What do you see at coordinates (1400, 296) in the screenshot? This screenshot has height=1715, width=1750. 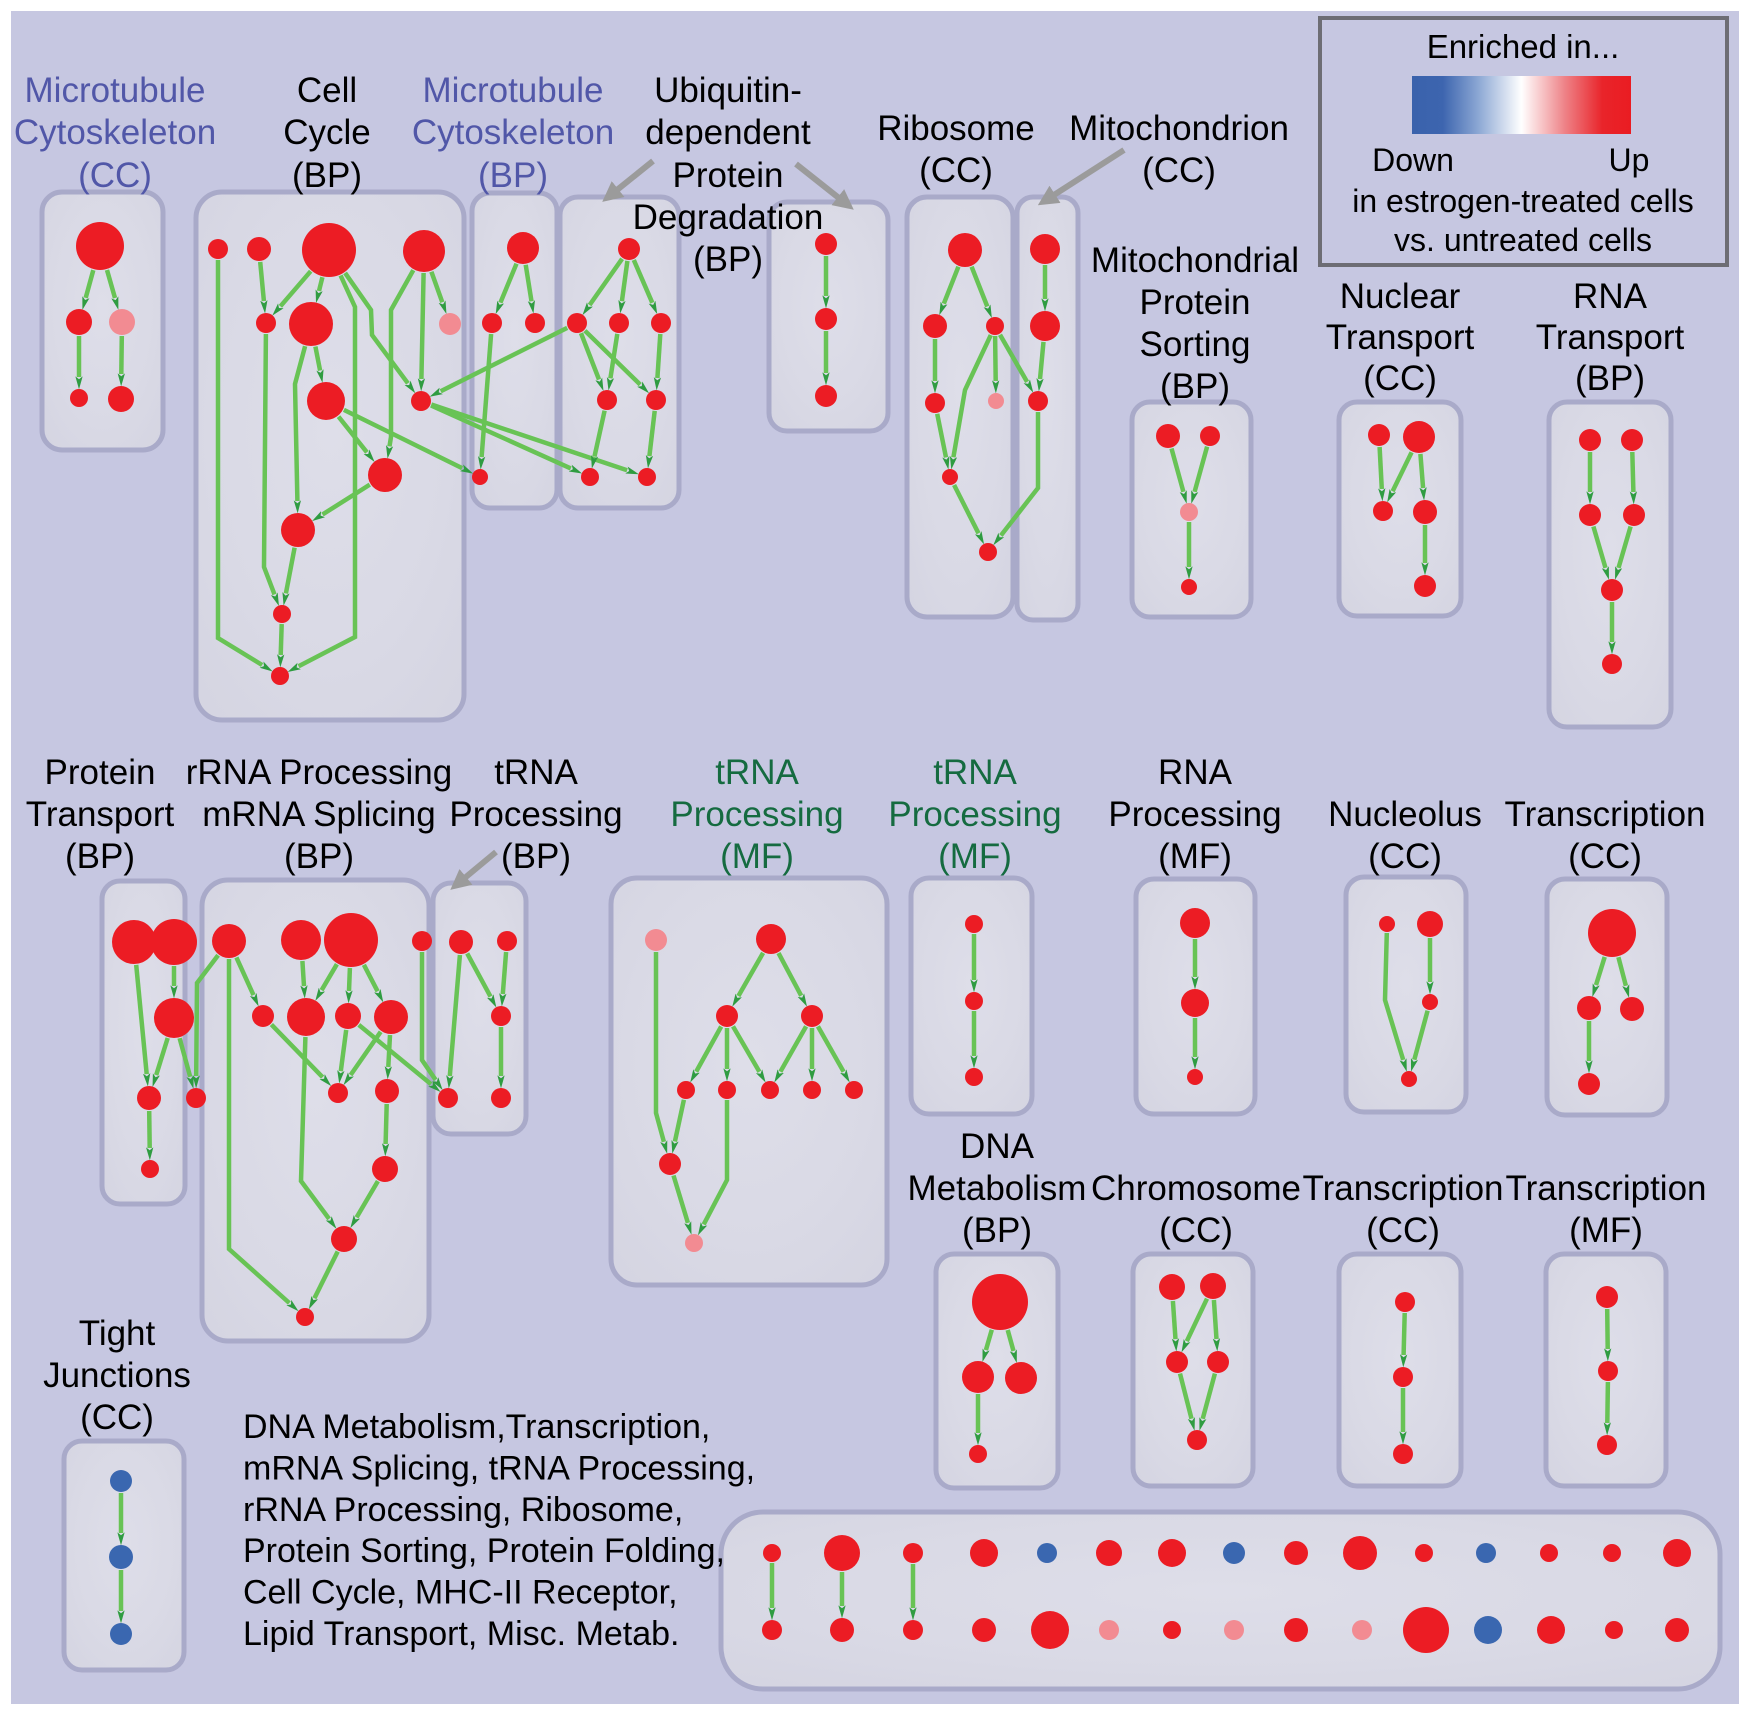 I see `svg-text: Nuclear` at bounding box center [1400, 296].